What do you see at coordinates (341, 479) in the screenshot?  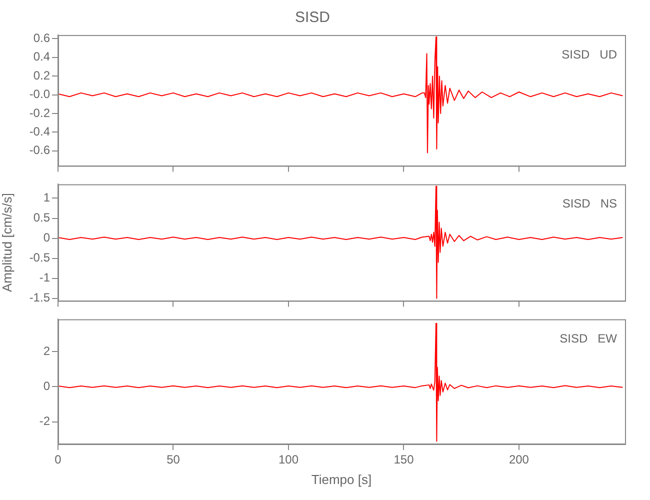 I see `x-axis-title: Tiempo [s]` at bounding box center [341, 479].